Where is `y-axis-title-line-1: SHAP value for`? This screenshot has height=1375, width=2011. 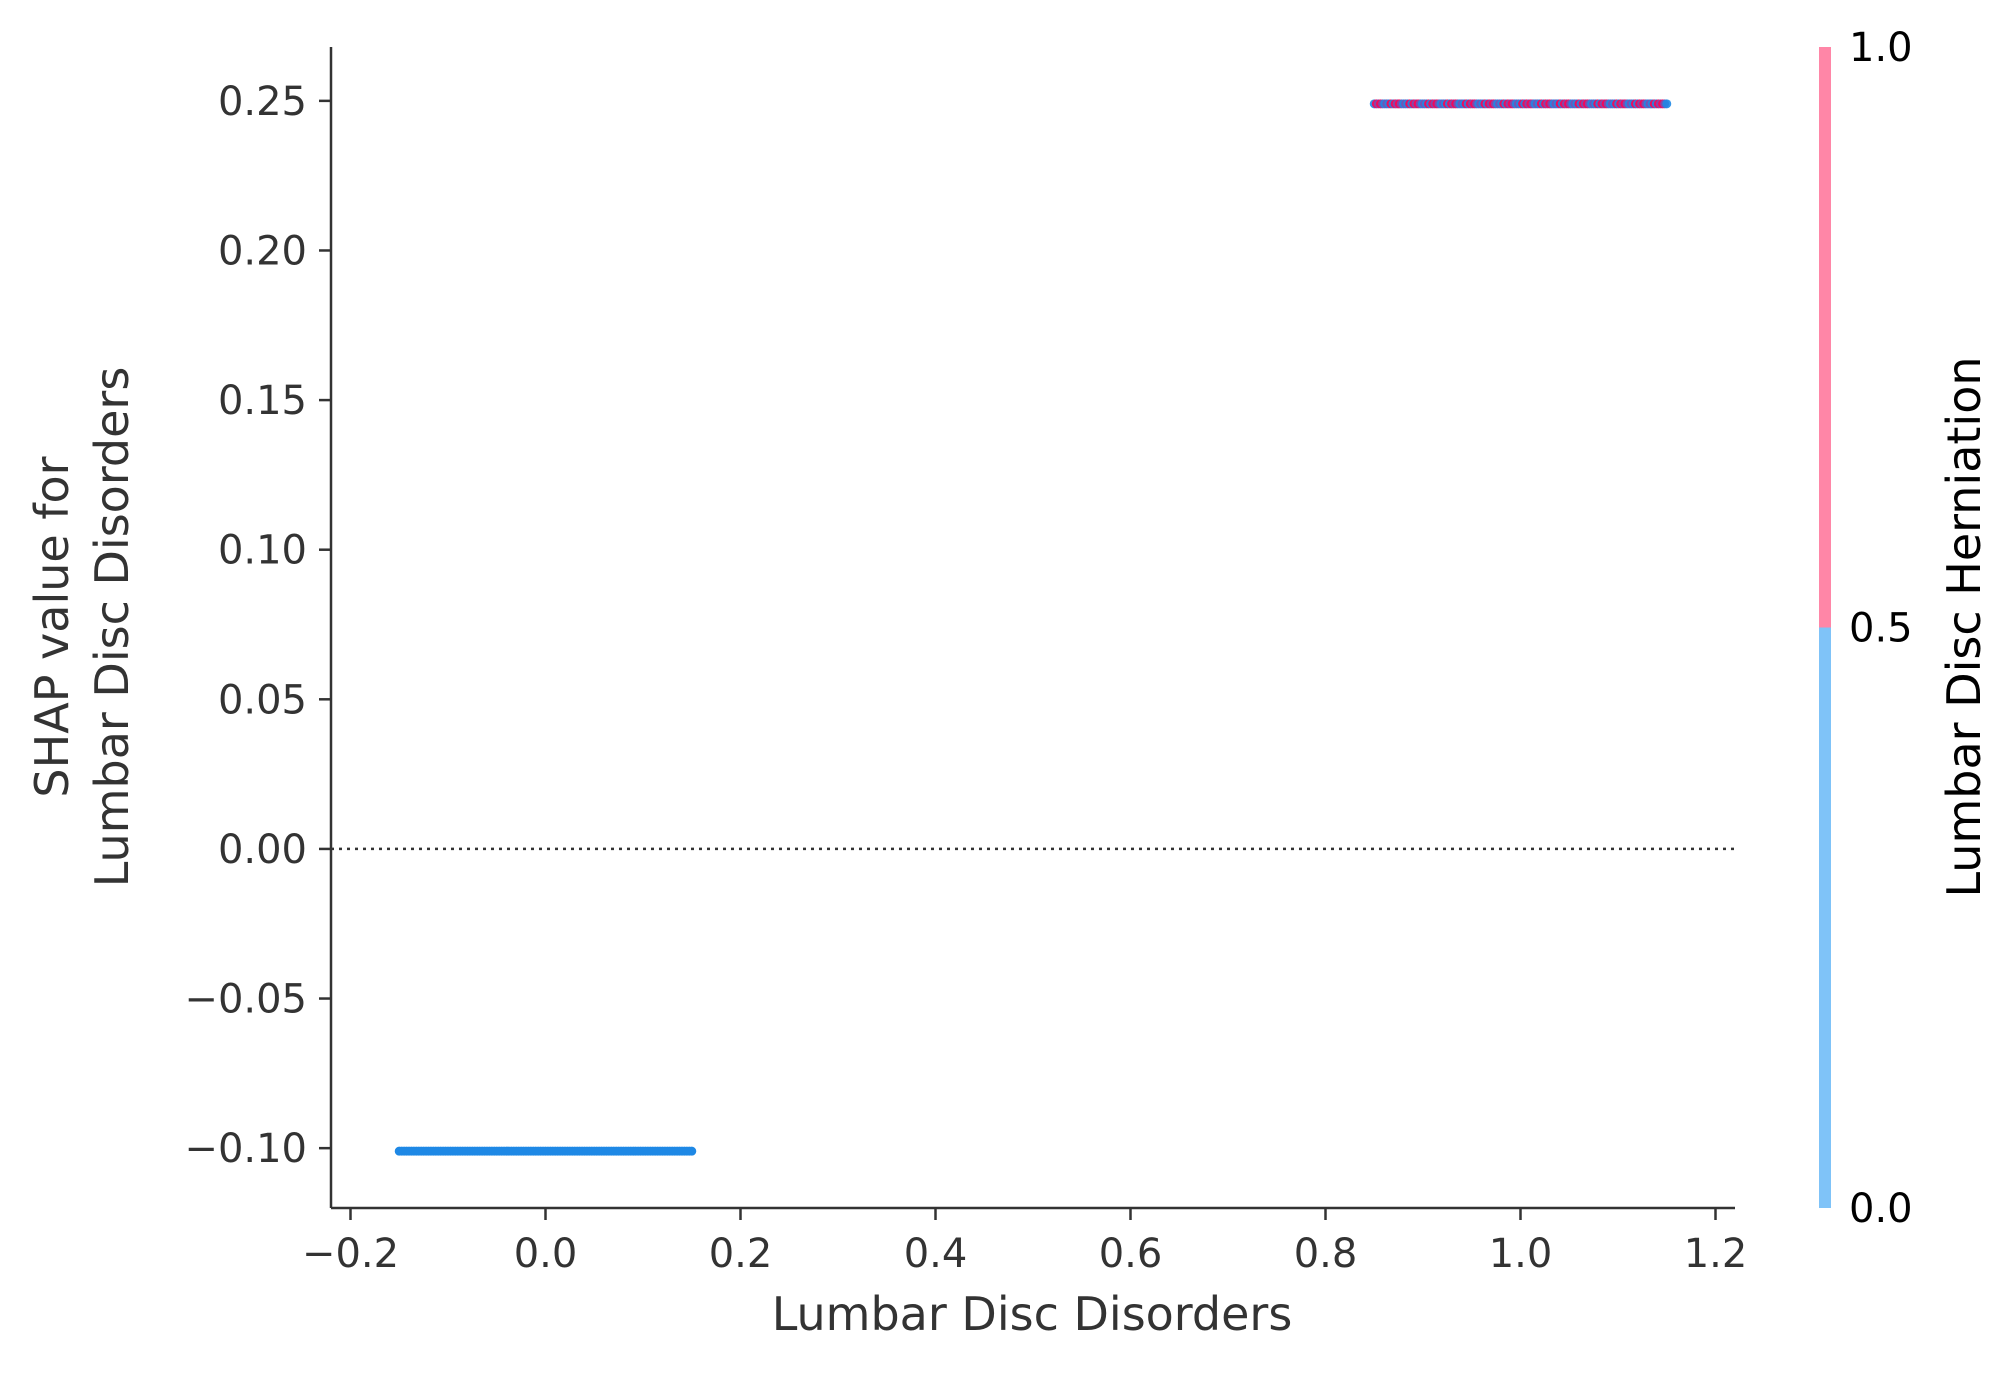 y-axis-title-line-1: SHAP value for is located at coordinates (52, 626).